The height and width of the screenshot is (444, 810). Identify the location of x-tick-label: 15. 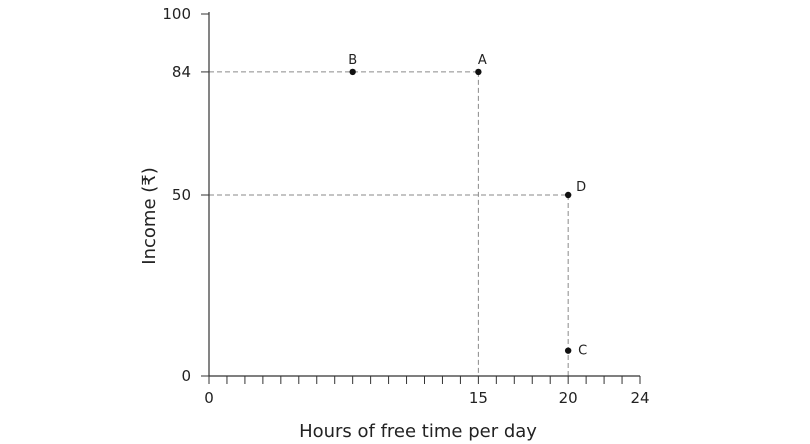
(478, 398).